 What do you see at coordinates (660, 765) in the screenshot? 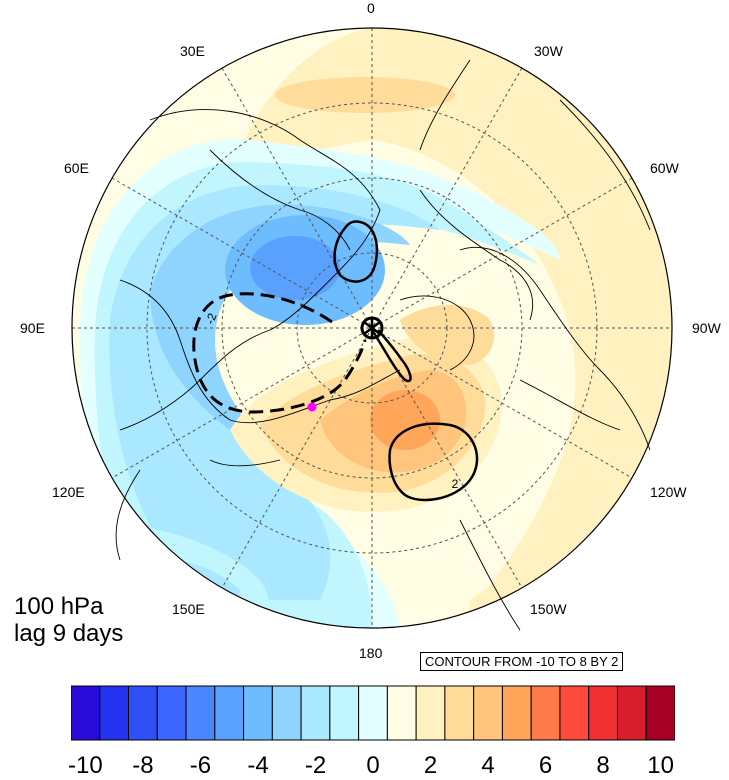
I see `colorbar-tick-label: 10` at bounding box center [660, 765].